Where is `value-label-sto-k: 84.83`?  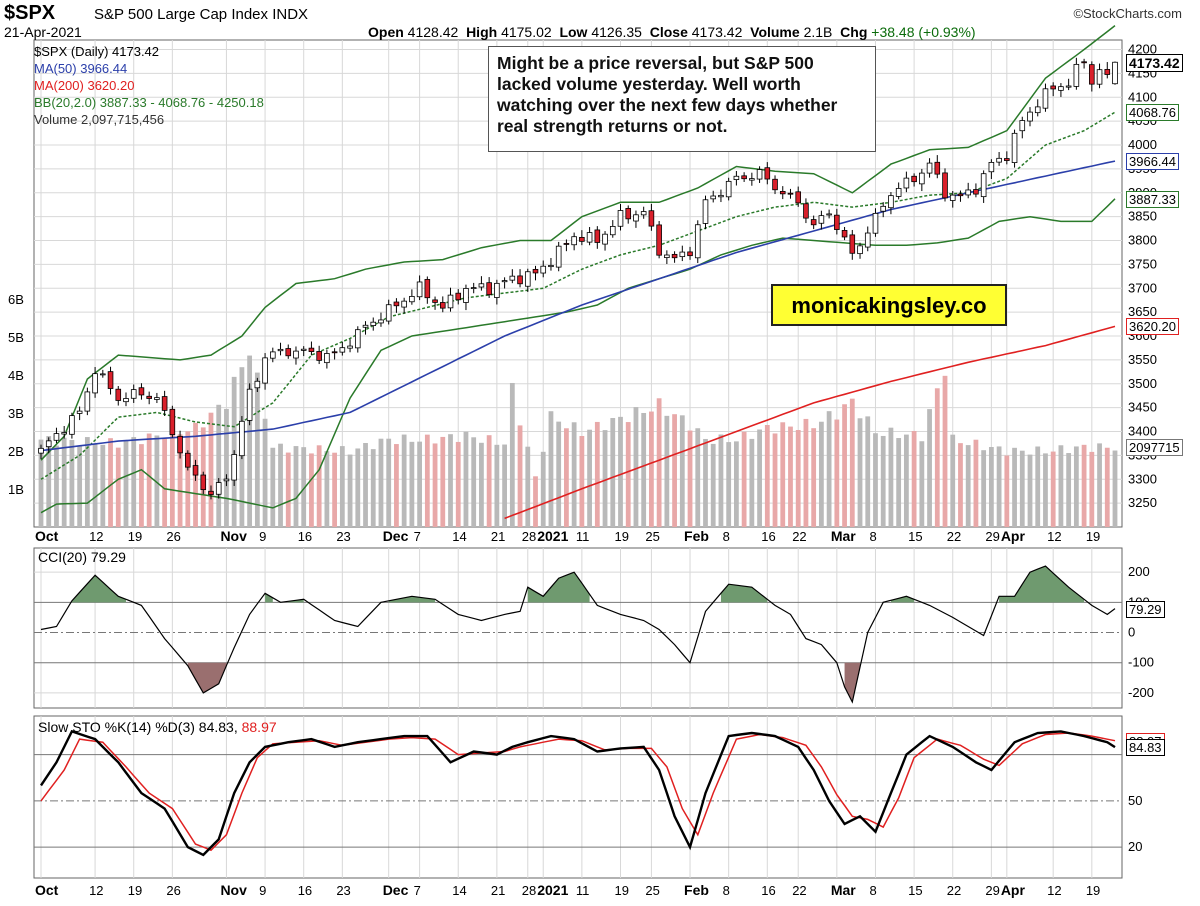 value-label-sto-k: 84.83 is located at coordinates (1145, 748).